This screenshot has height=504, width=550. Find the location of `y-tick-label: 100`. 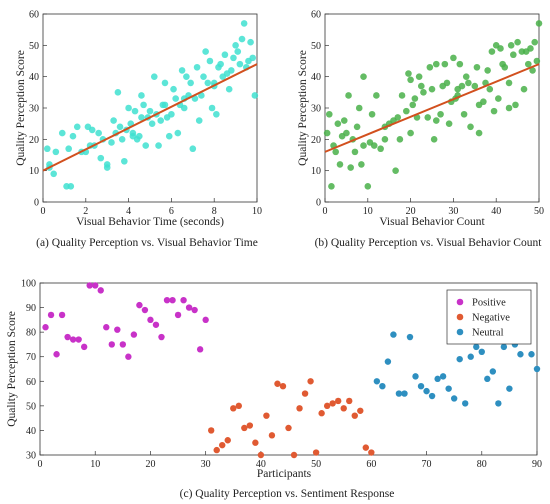

y-tick-label: 100 is located at coordinates (28, 284).